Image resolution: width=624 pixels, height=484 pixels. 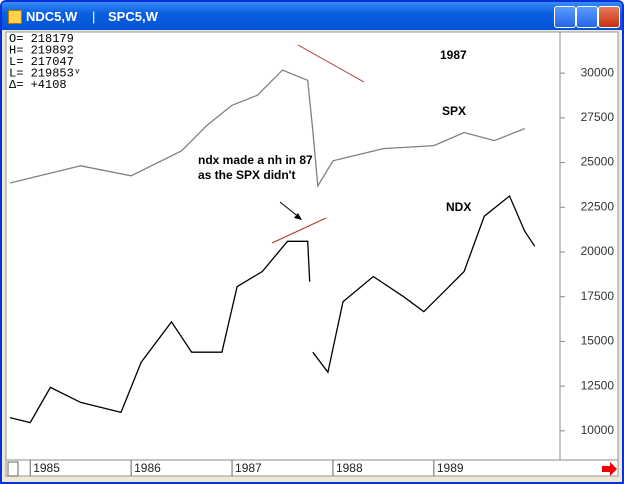 What do you see at coordinates (565, 17) in the screenshot?
I see `minimize-button` at bounding box center [565, 17].